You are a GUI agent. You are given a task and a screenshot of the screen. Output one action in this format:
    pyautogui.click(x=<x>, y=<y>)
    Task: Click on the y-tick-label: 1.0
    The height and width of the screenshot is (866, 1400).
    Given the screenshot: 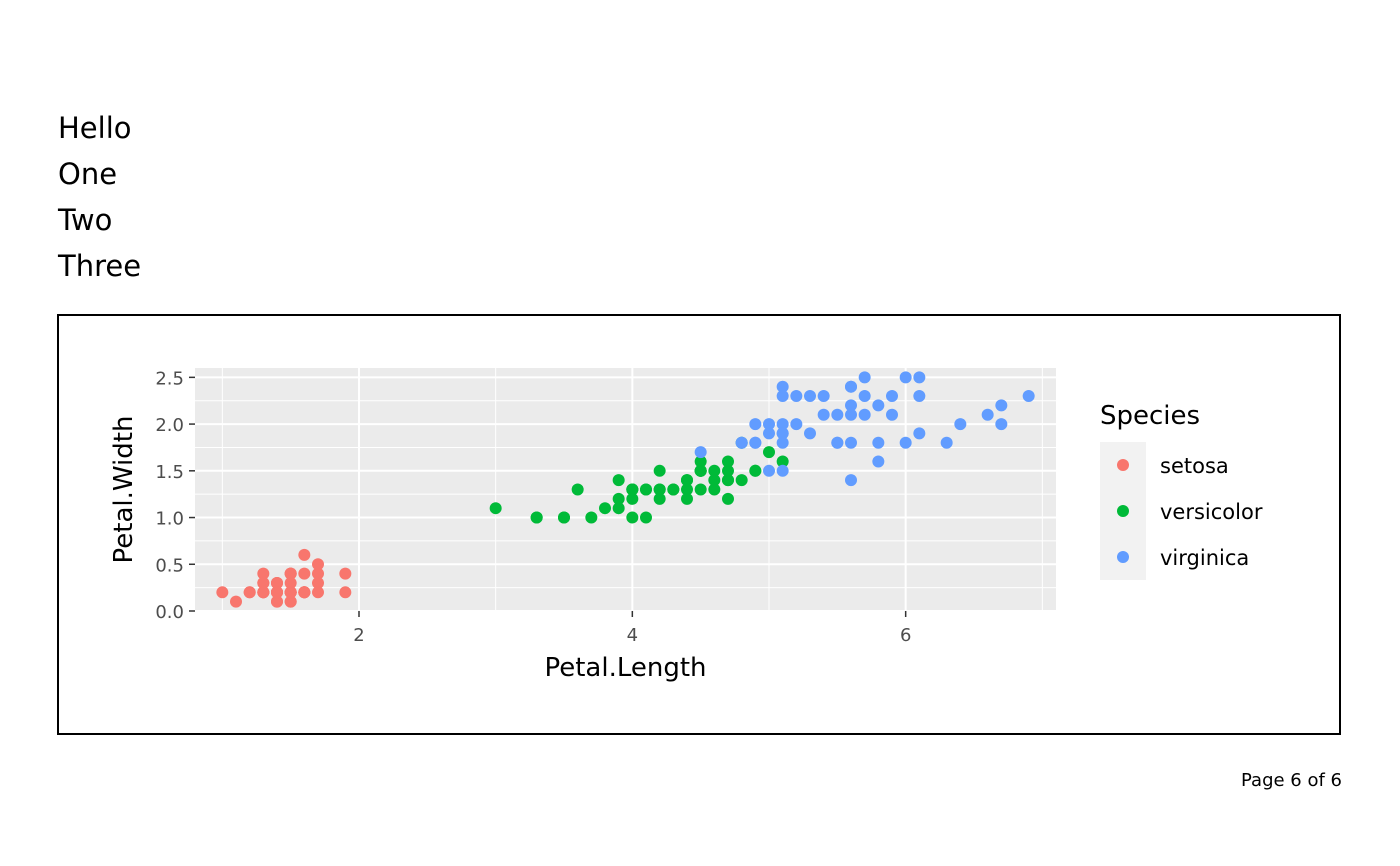 What is the action you would take?
    pyautogui.click(x=169, y=519)
    